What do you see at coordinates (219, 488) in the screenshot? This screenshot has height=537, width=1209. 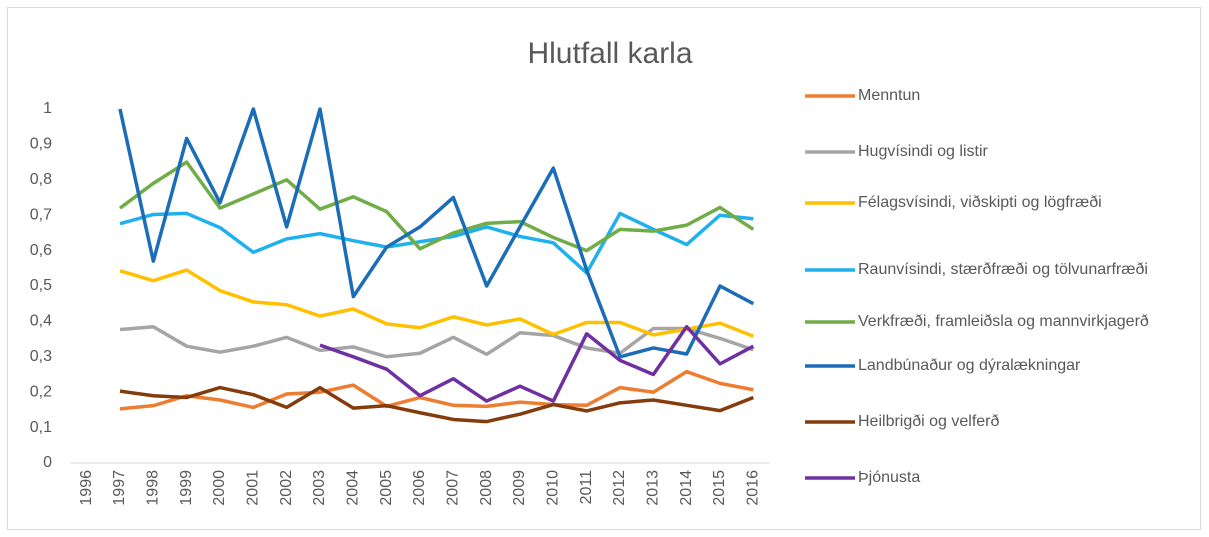 I see `x-tick-label: 2000` at bounding box center [219, 488].